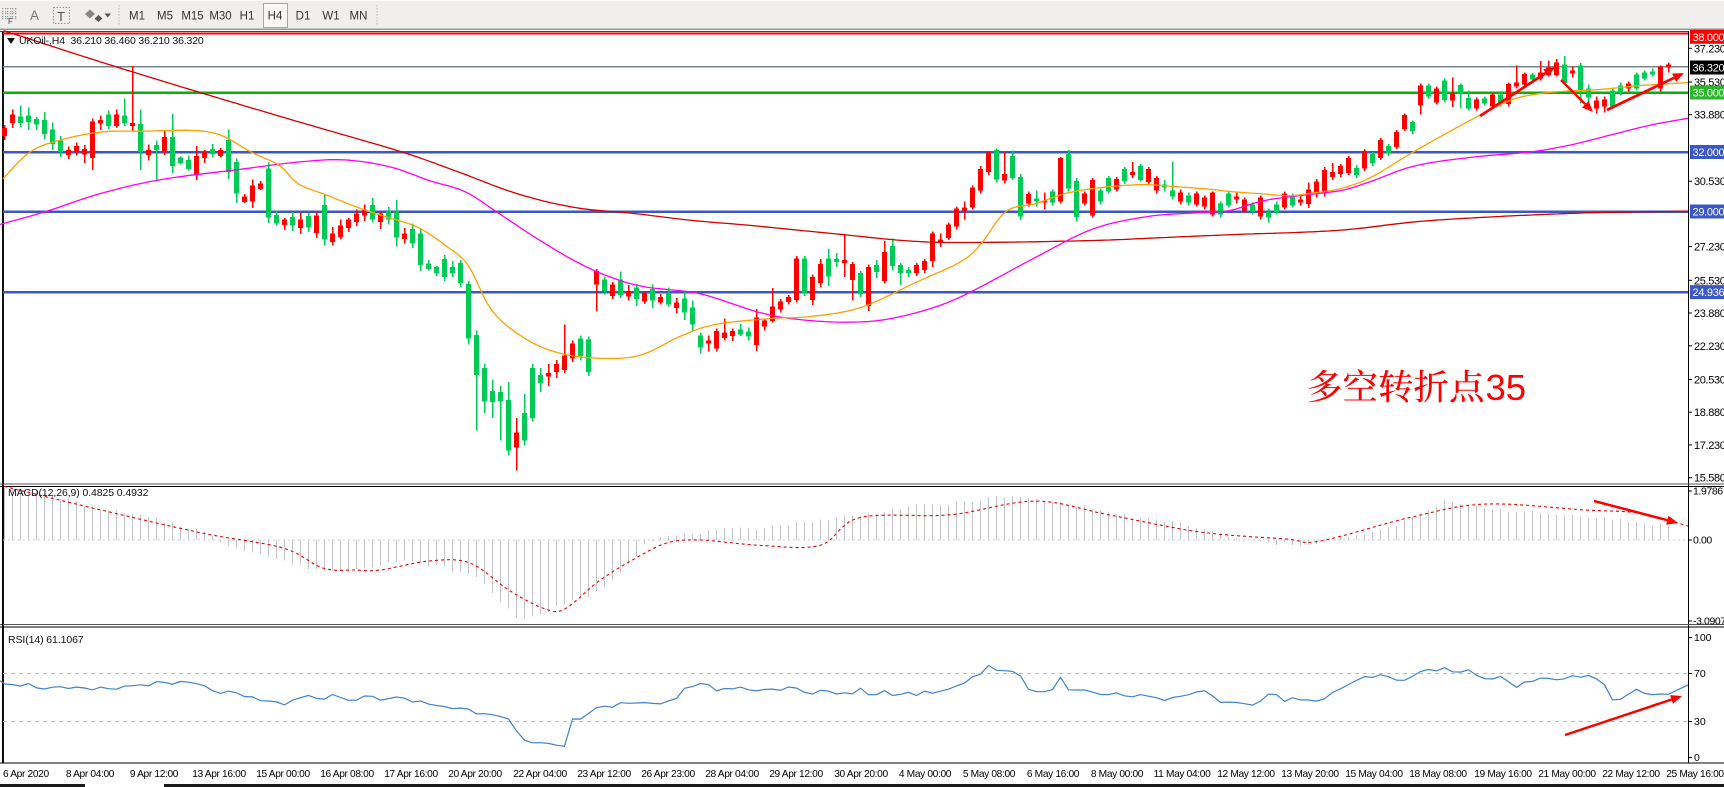  I want to click on svg-text: 22.230, so click(1709, 347).